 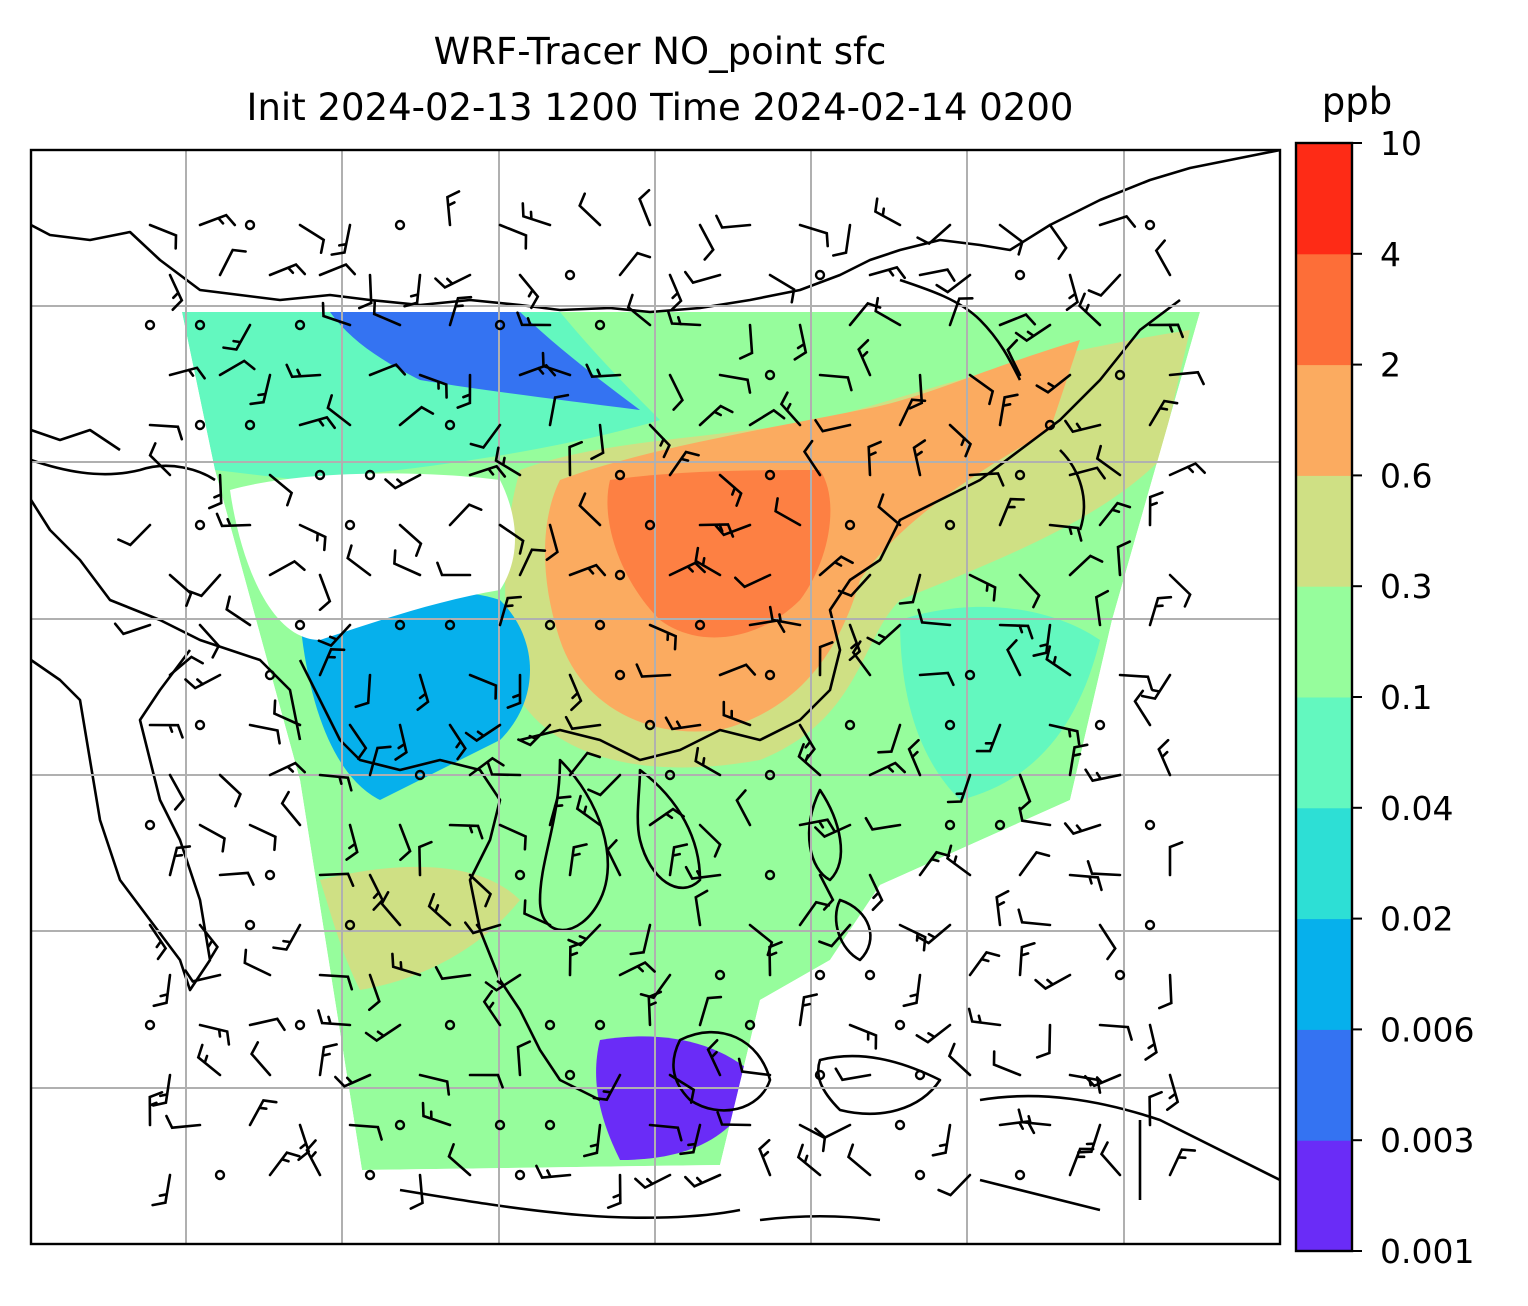 I want to click on colorbar-block-0.6-2, so click(x=1324, y=420).